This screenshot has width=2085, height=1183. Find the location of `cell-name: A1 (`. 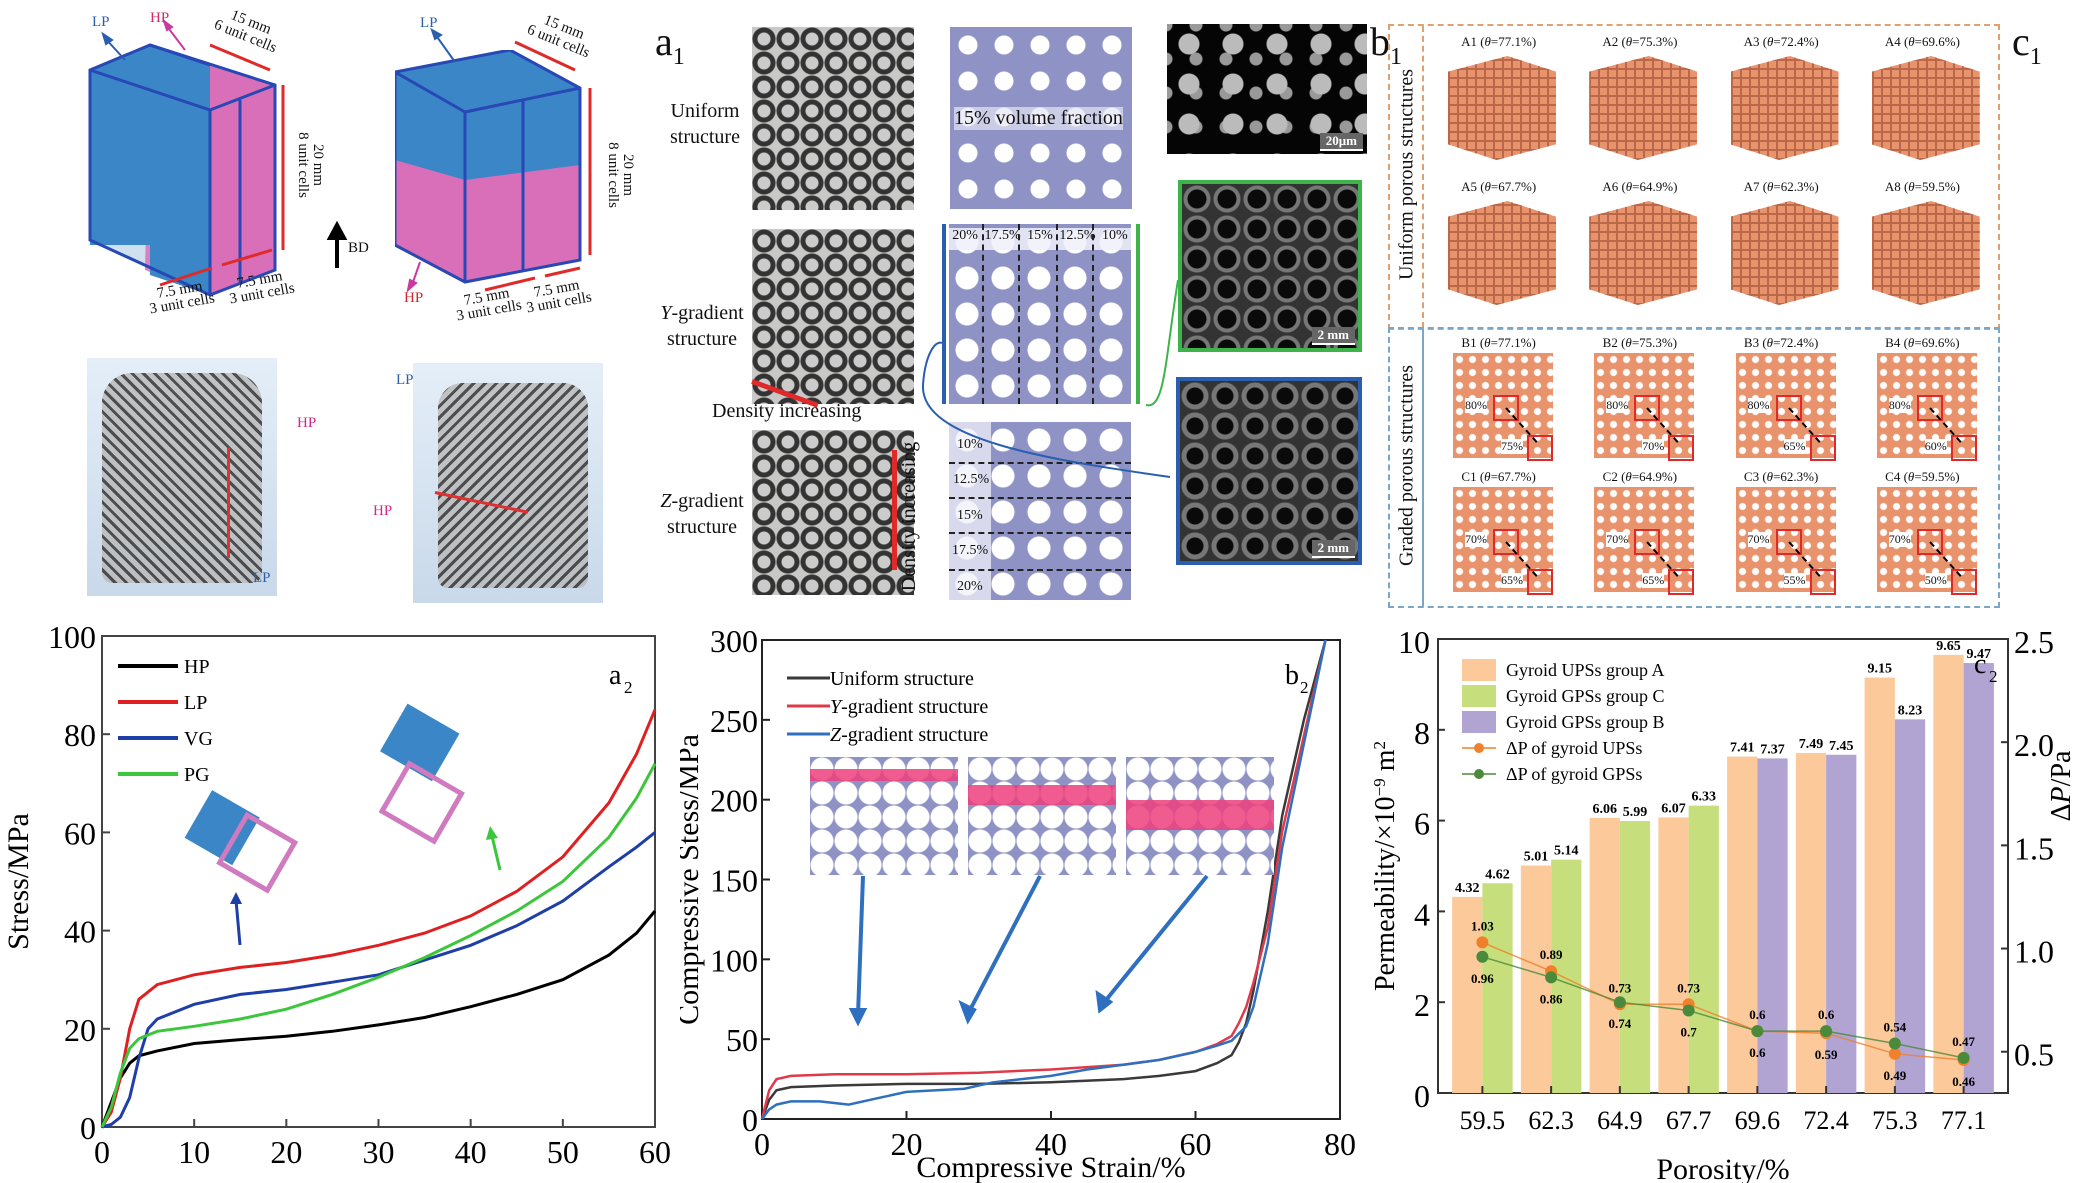

cell-name: A1 ( is located at coordinates (1473, 41).